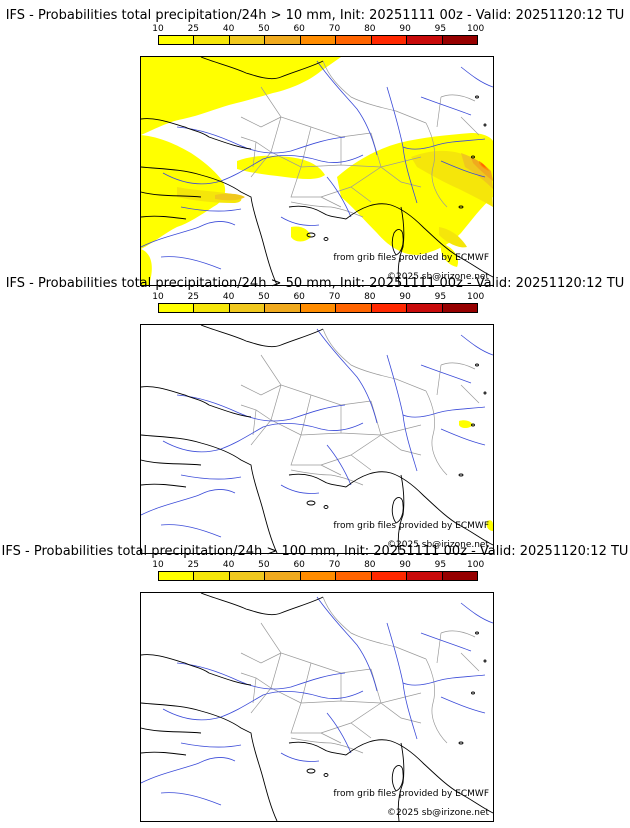 This screenshot has height=828, width=630. Describe the element at coordinates (397, 510) in the screenshot. I see `corsica-outline` at that location.